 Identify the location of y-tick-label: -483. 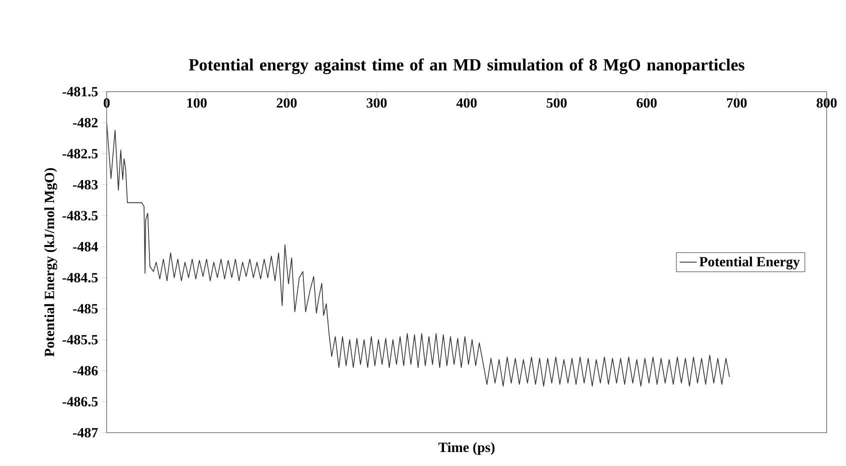
(85, 185).